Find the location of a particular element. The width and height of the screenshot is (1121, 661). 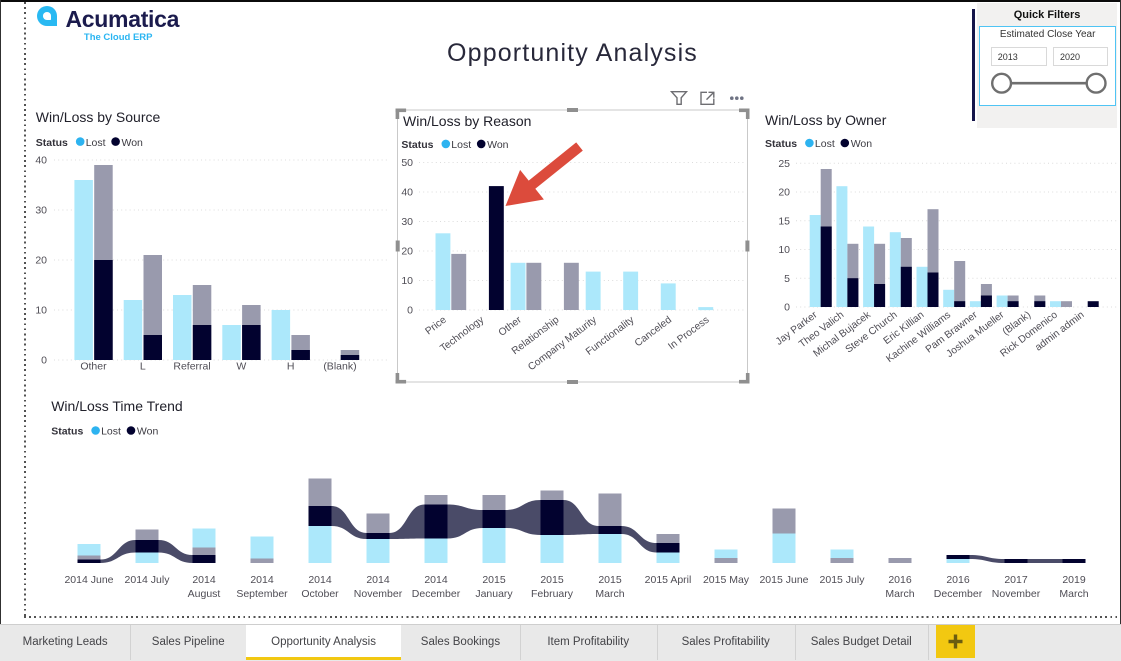

svg-text: 25 is located at coordinates (784, 164).